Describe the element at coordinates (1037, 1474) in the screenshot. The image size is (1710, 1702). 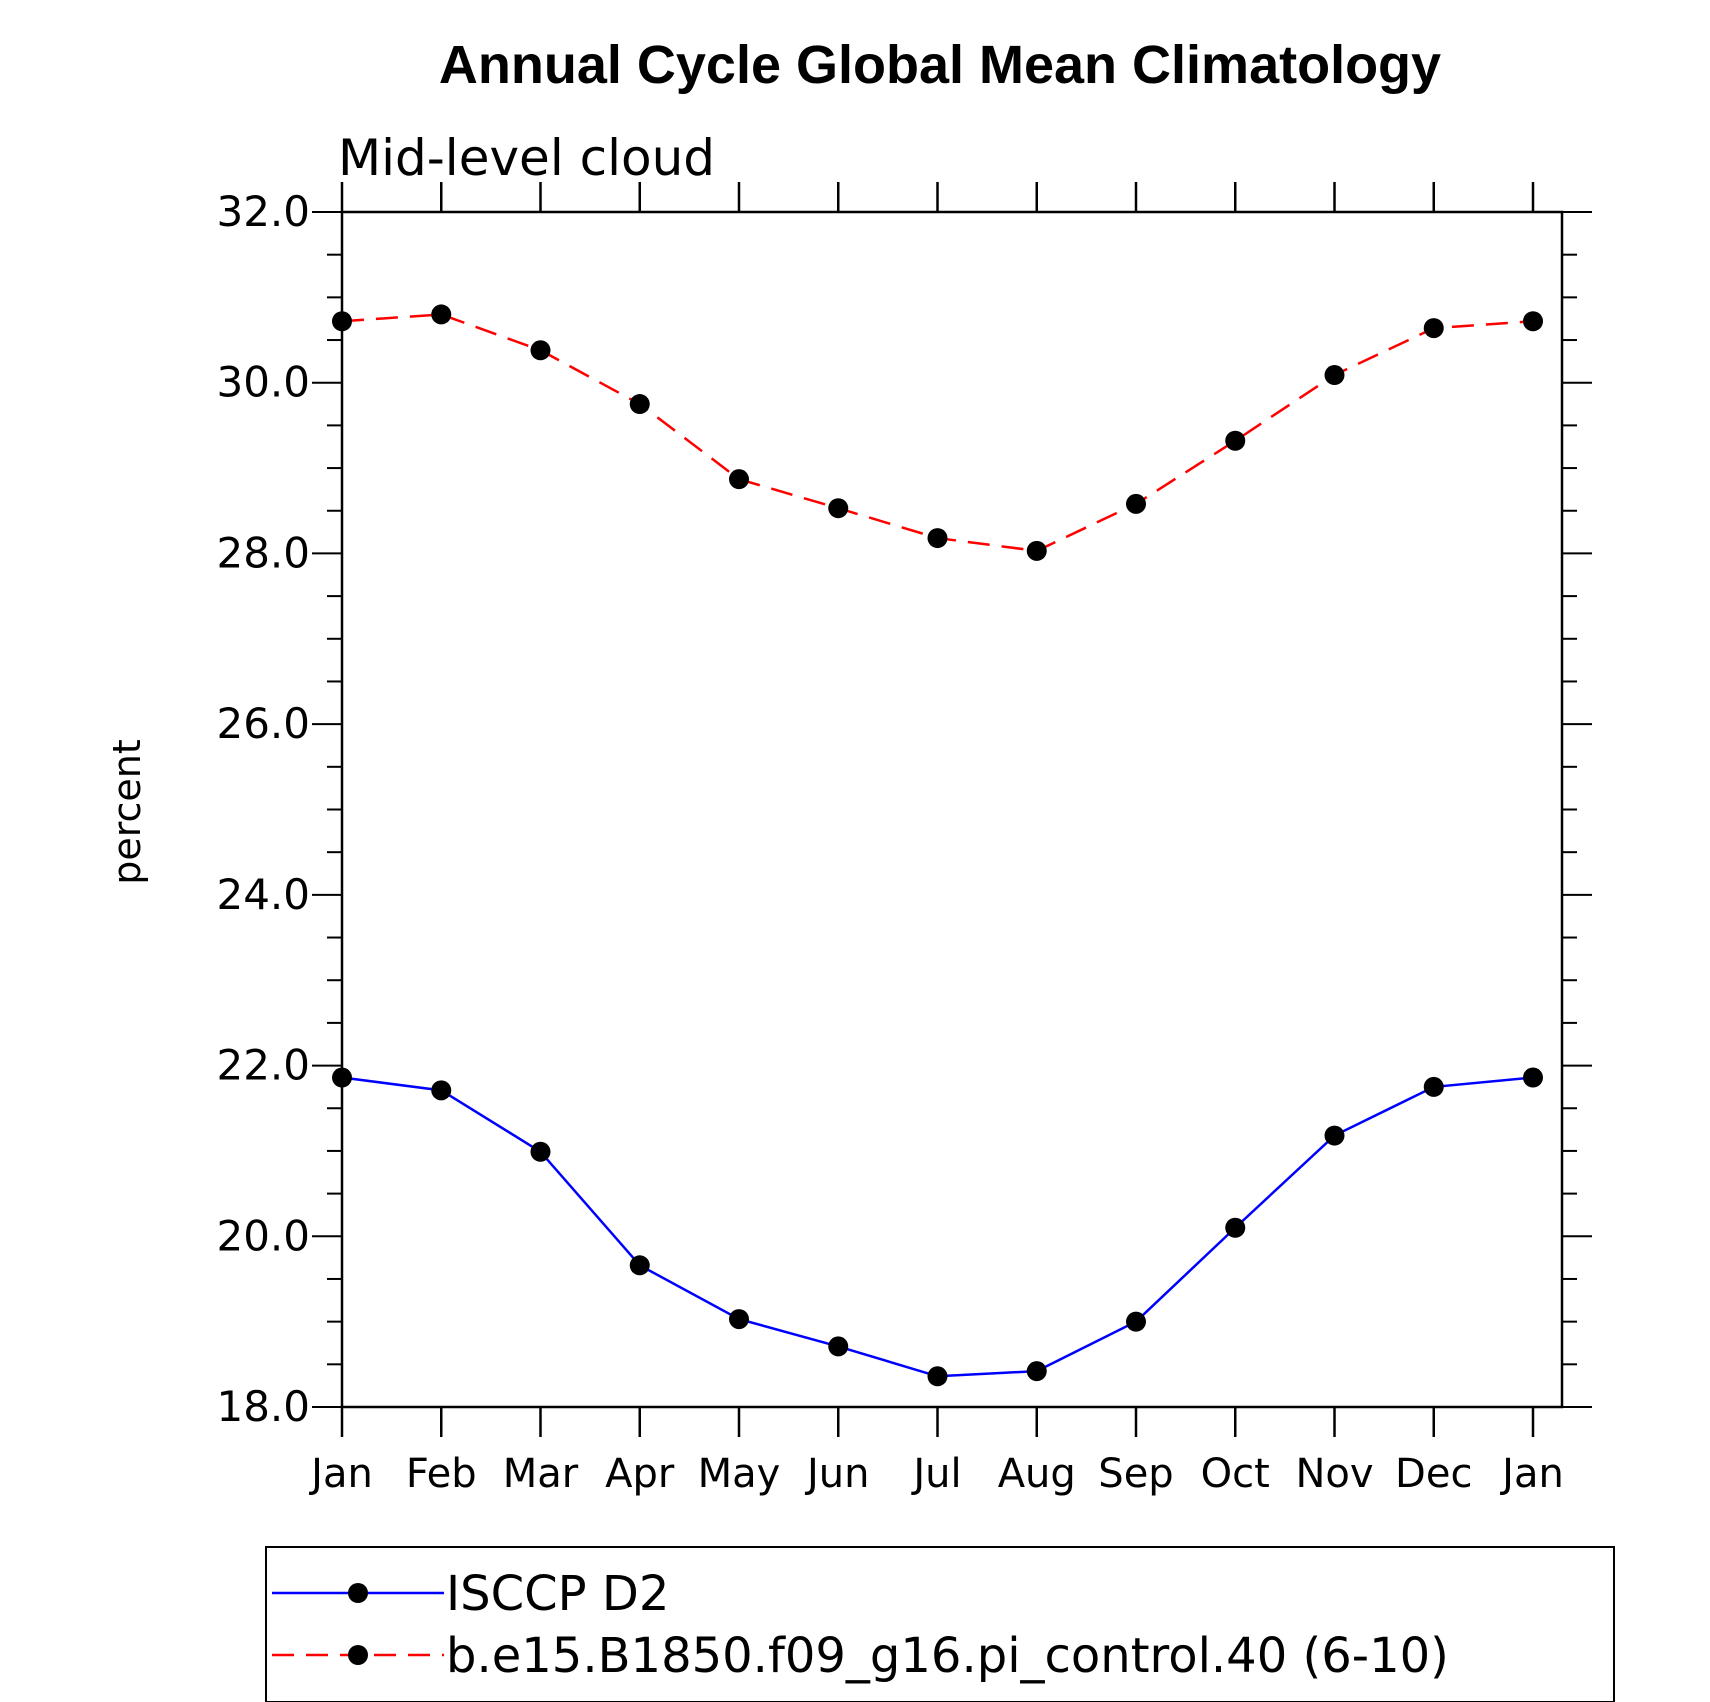
I see `x-tick-label: Aug` at that location.